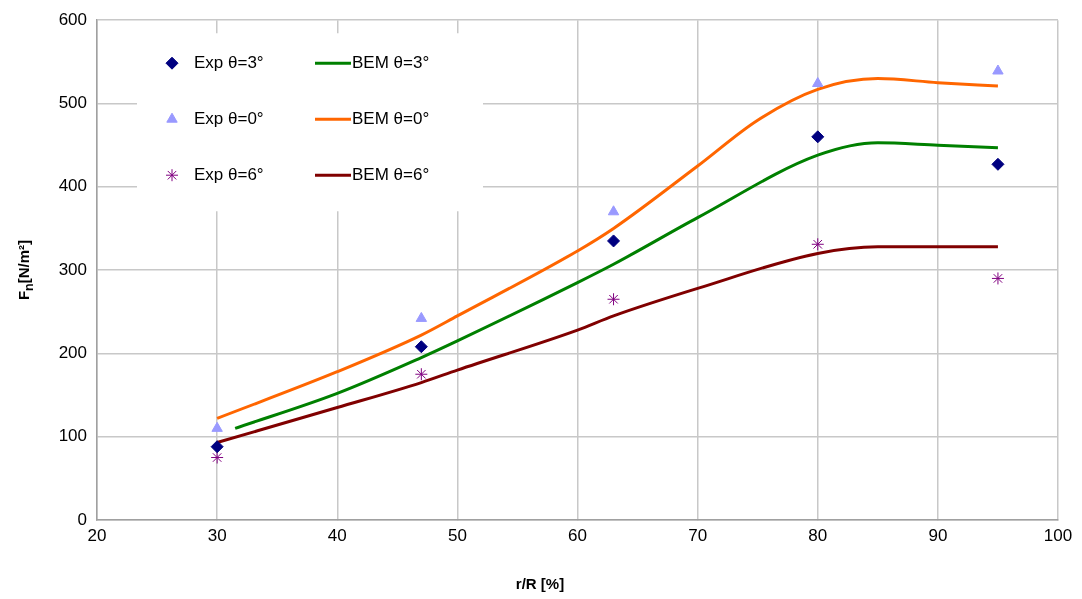 The image size is (1082, 599). Describe the element at coordinates (229, 174) in the screenshot. I see `legend-label: Exp θ=6°` at that location.